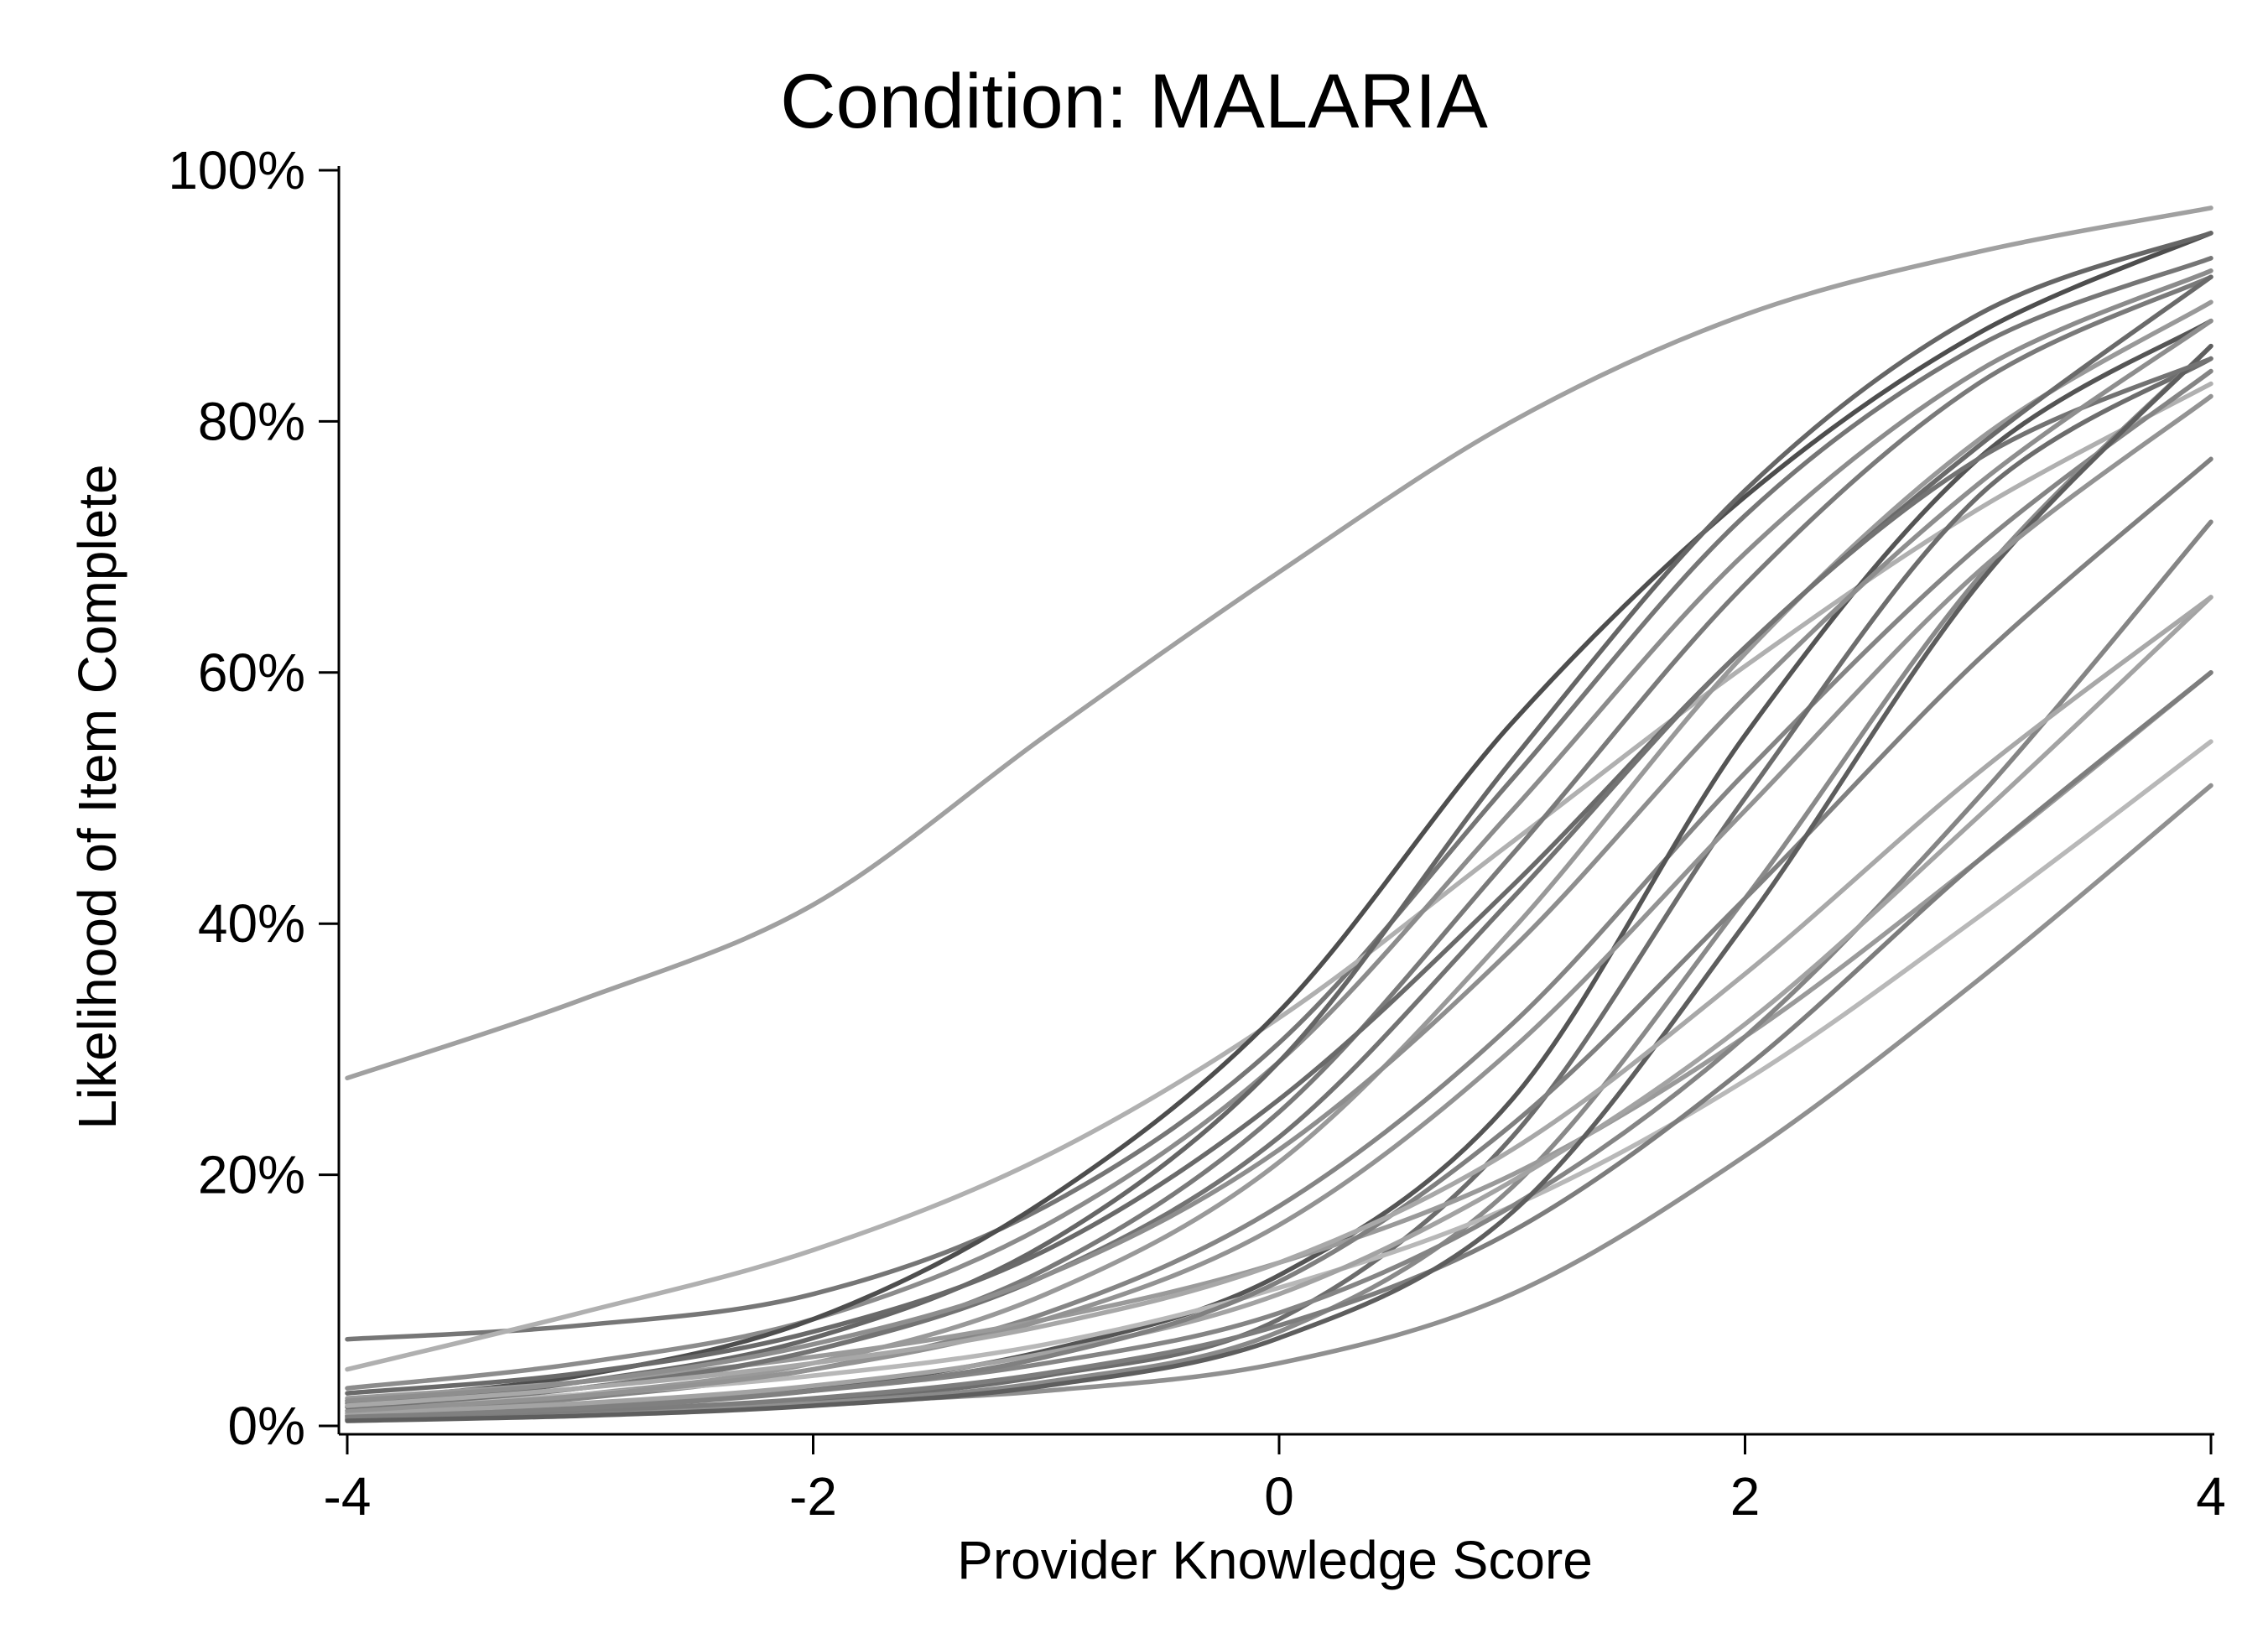  What do you see at coordinates (1745, 1496) in the screenshot?
I see `x-tick-label: 2` at bounding box center [1745, 1496].